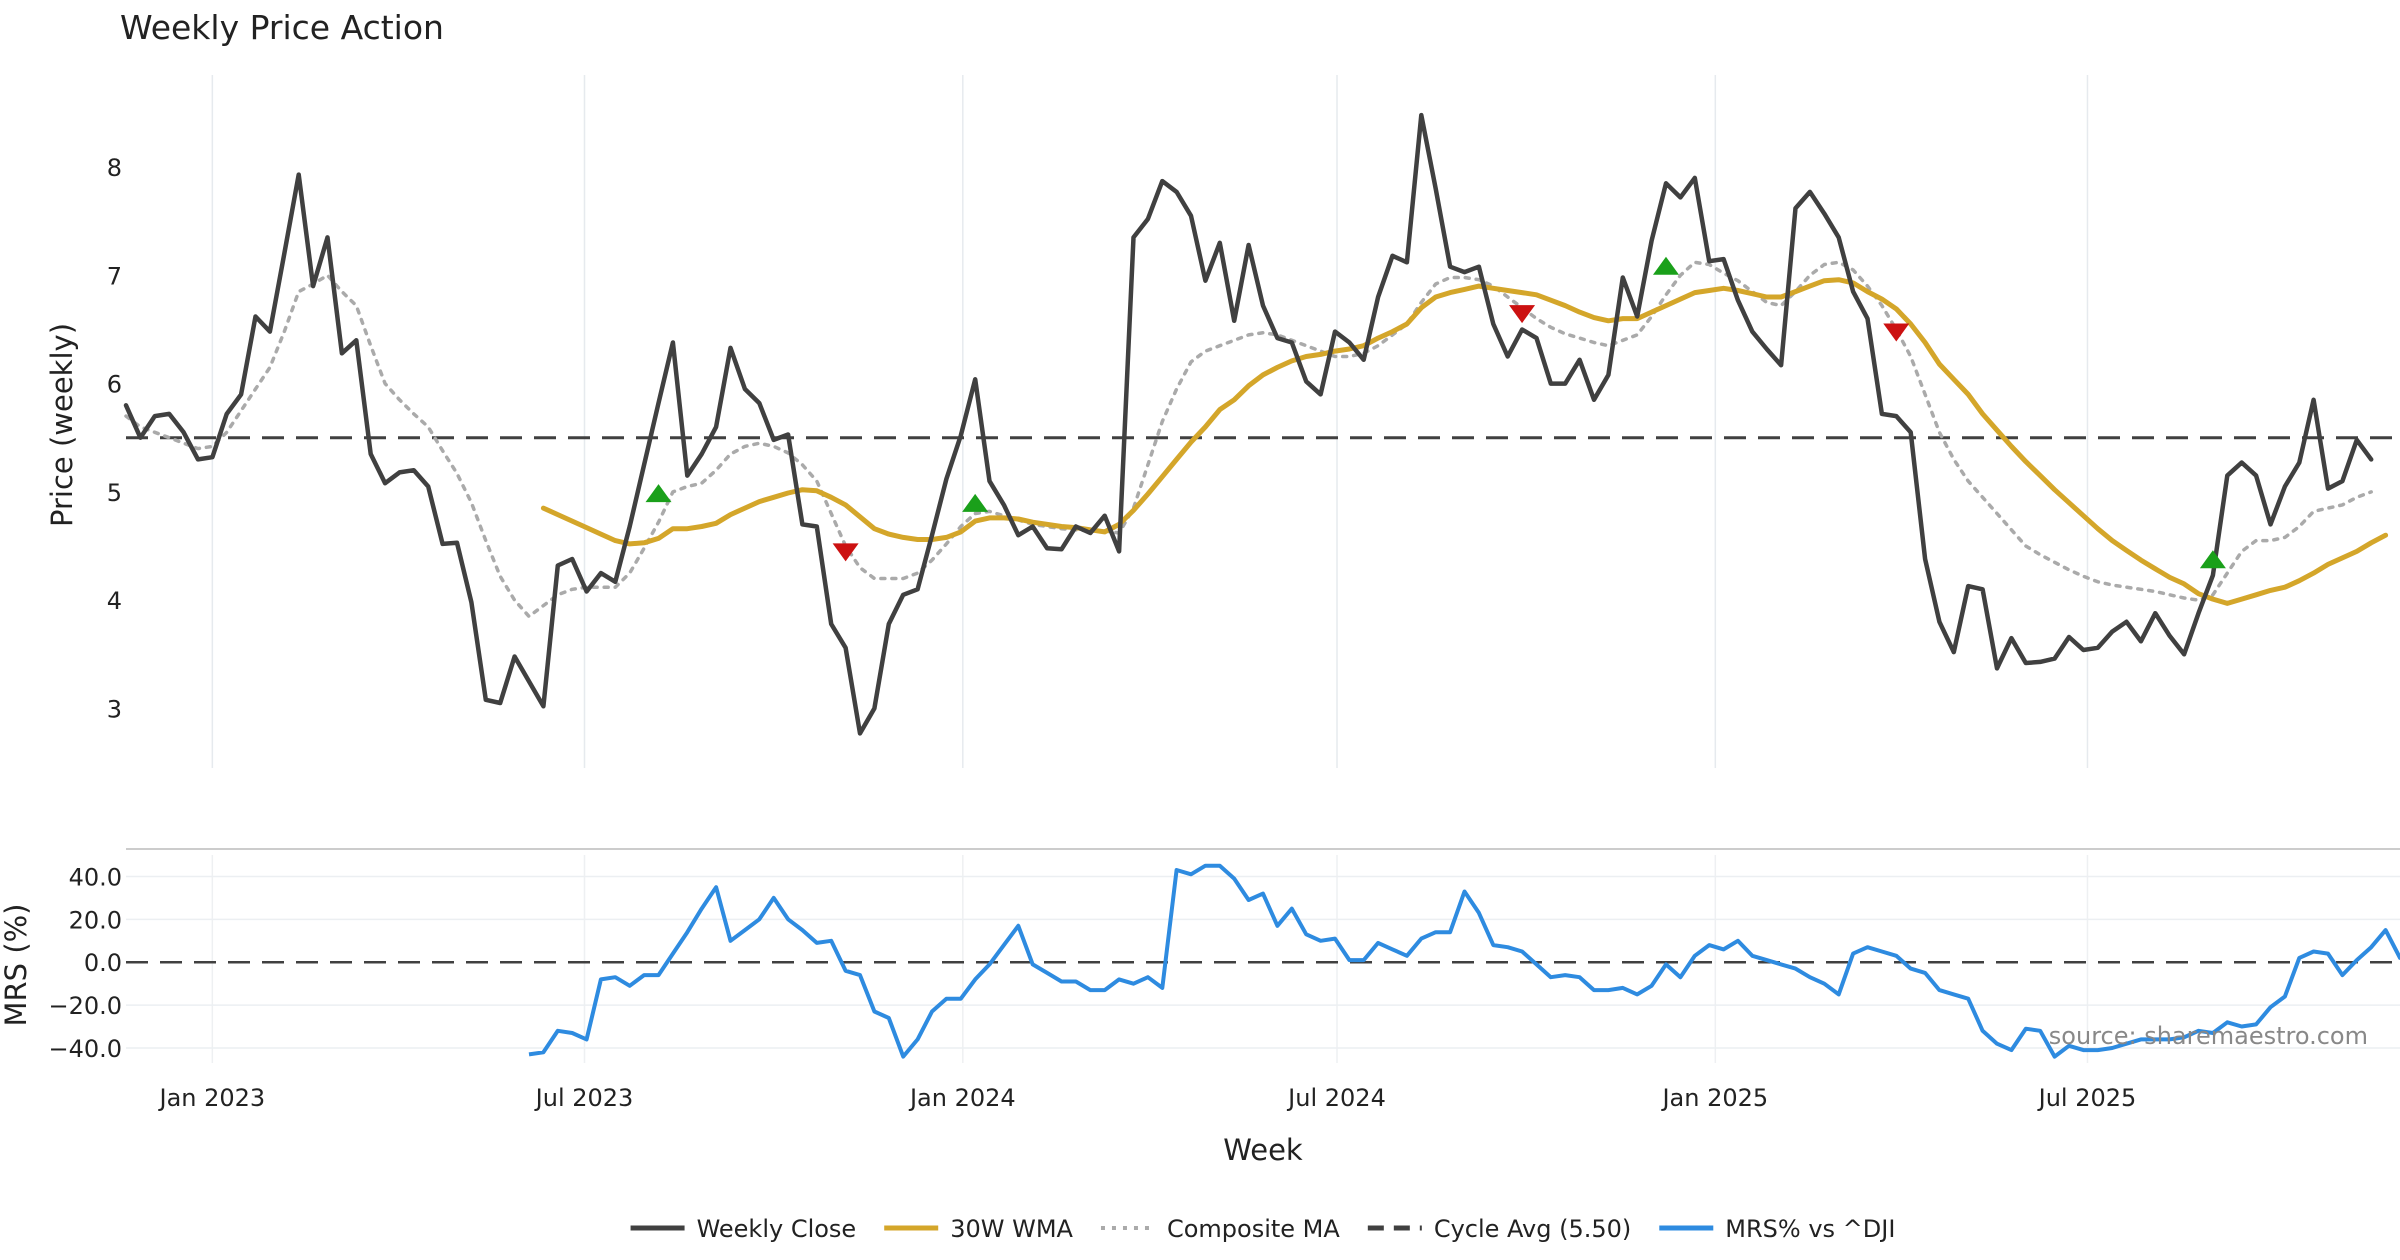 The height and width of the screenshot is (1260, 2400). What do you see at coordinates (114, 438) in the screenshot?
I see `main-y-ticks: 3 4 5 6 7 8` at bounding box center [114, 438].